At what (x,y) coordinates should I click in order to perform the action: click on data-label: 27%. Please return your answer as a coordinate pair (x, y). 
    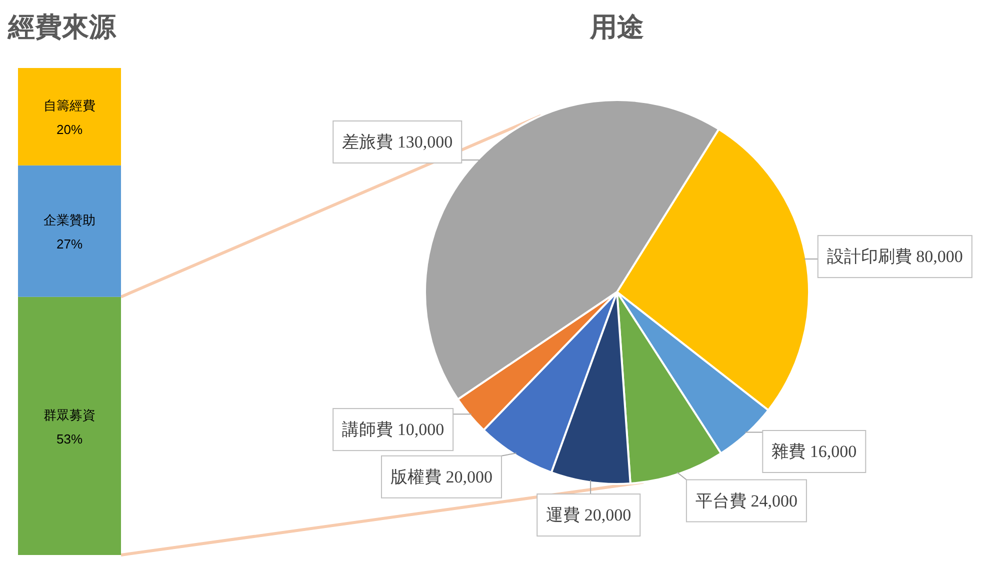
    Looking at the image, I should click on (69, 244).